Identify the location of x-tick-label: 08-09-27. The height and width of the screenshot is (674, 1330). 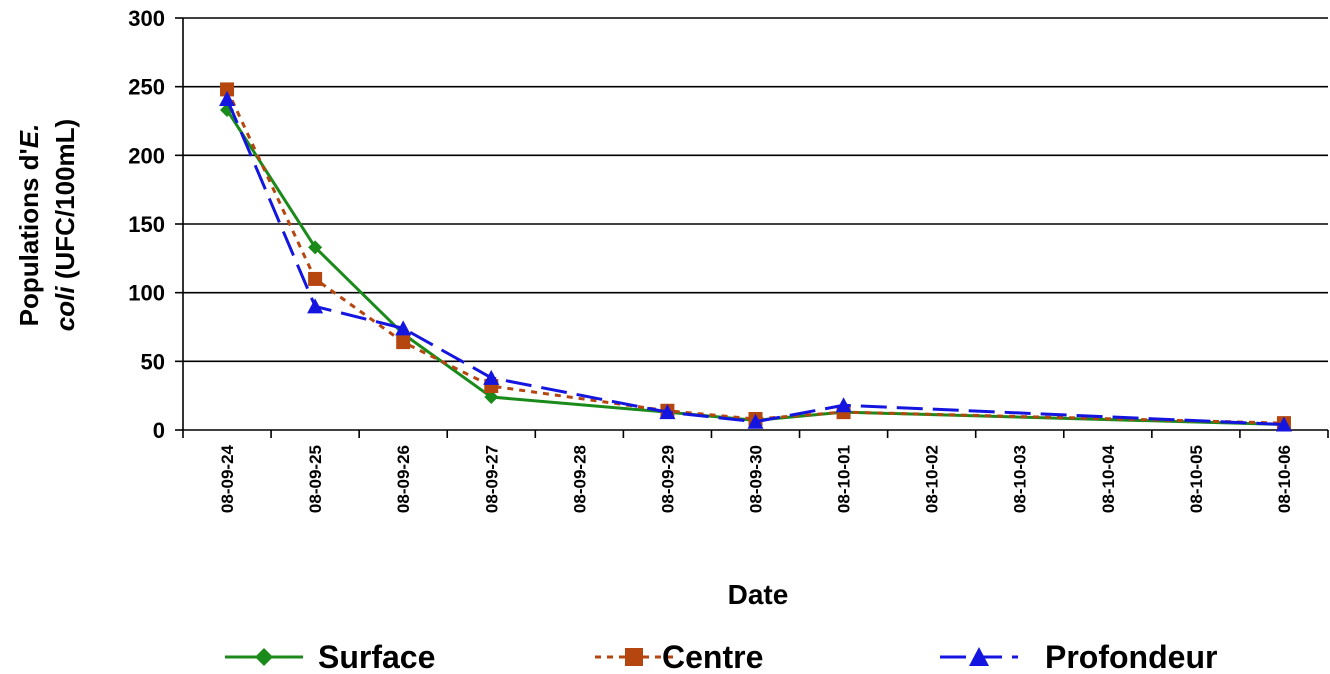
(491, 479).